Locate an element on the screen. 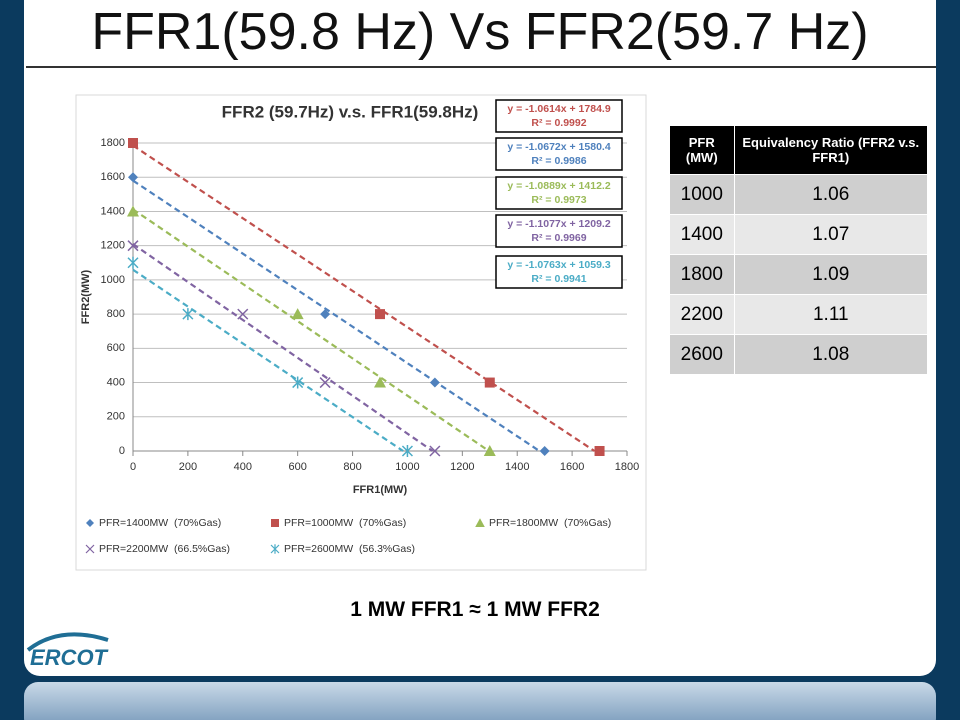 This screenshot has width=960, height=720. chart-title: FFR2 (59.7Hz) v.s. FFR1(59.8Hz) is located at coordinates (350, 111).